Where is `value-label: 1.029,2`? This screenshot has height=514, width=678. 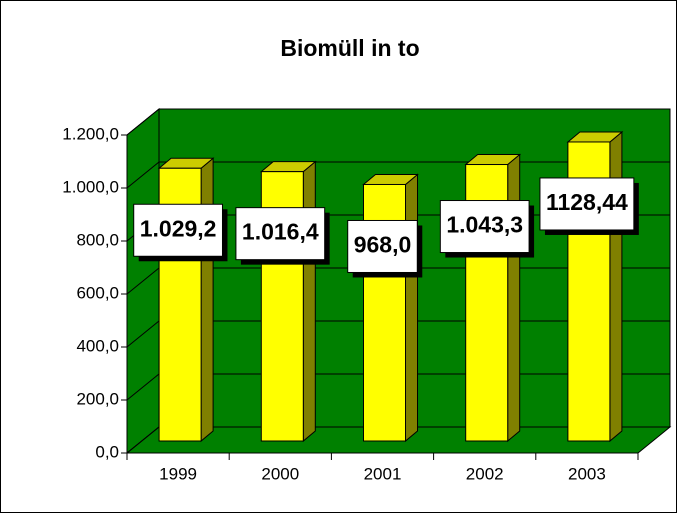 value-label: 1.029,2 is located at coordinates (178, 228).